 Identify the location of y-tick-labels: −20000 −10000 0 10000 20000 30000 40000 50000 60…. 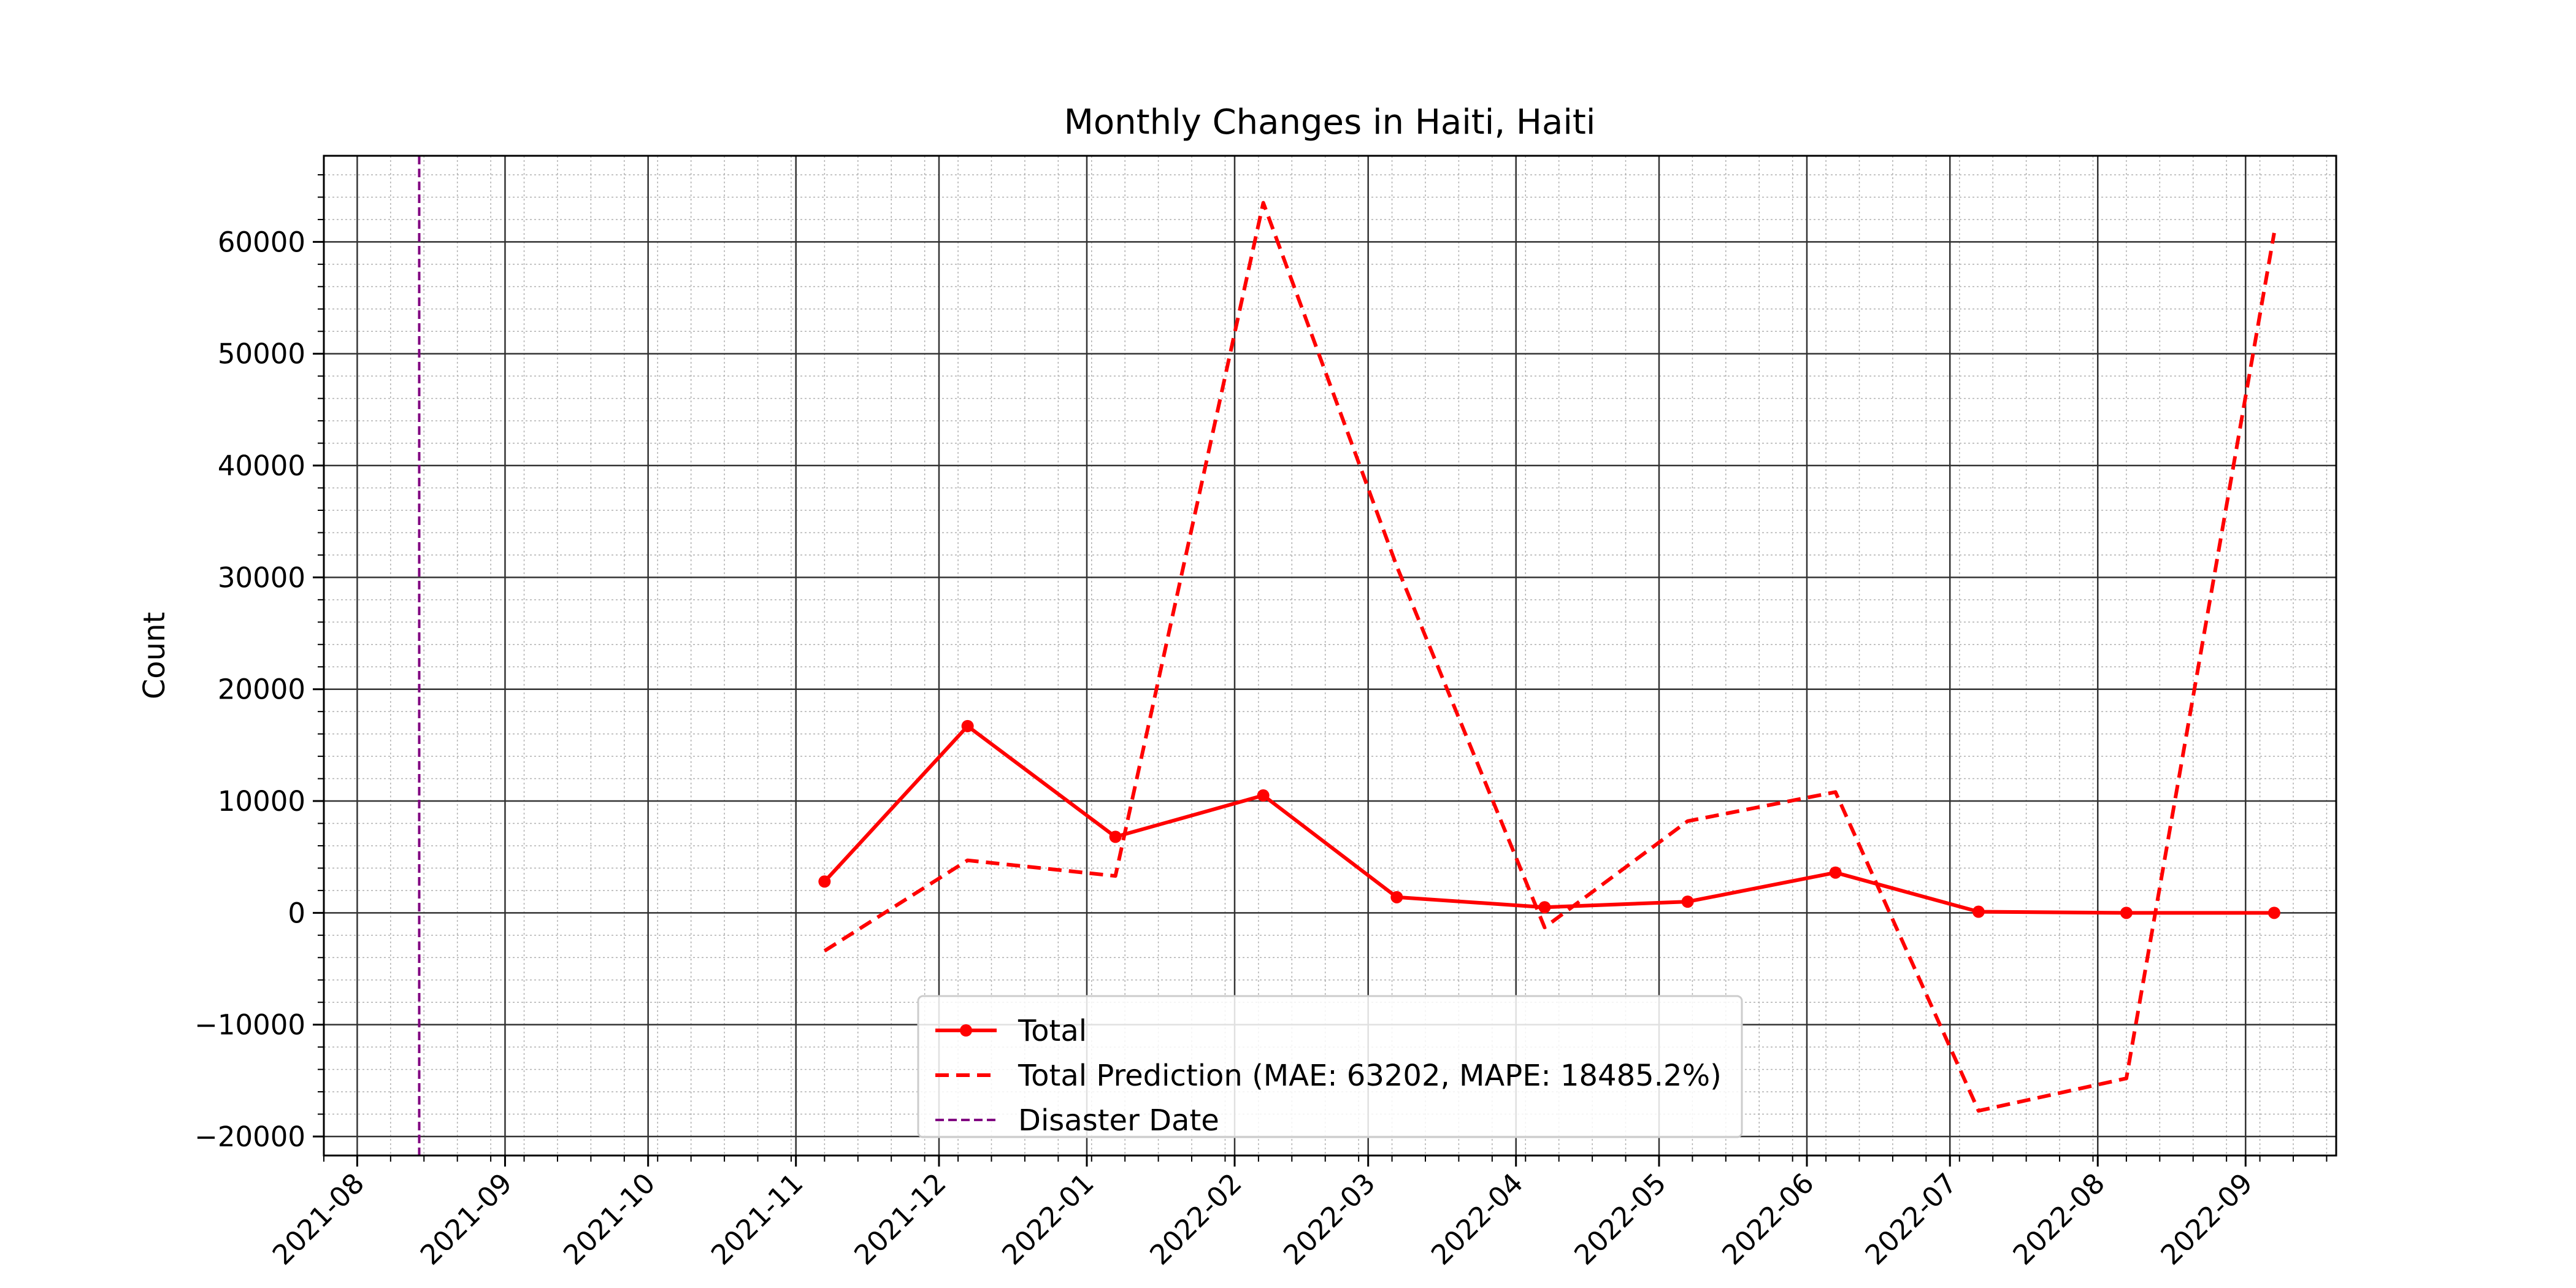
(249, 689).